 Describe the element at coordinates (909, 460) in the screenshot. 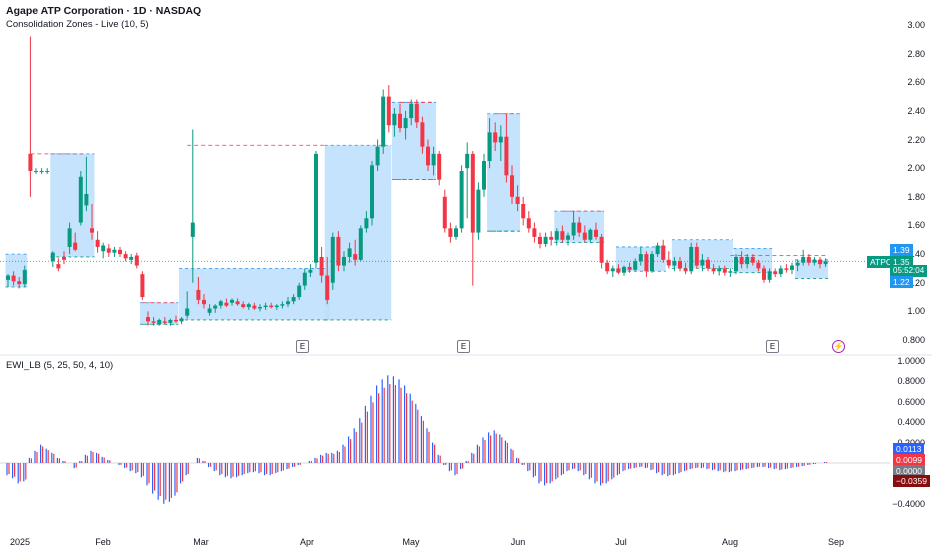

I see `indicator-value-2: 0.0099` at that location.